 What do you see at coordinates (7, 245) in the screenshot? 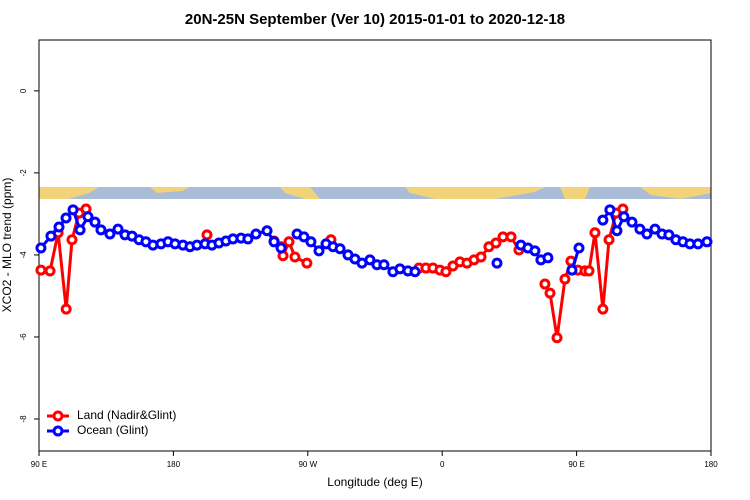
I see `y-axis-label: XCO2 - MLO trend (ppm)` at bounding box center [7, 245].